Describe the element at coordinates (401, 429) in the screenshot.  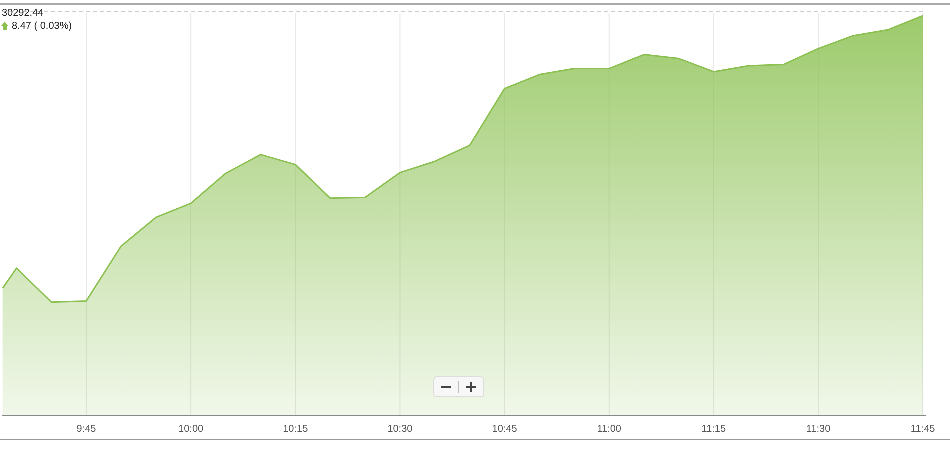
I see `x-tick-label: 10:30` at that location.